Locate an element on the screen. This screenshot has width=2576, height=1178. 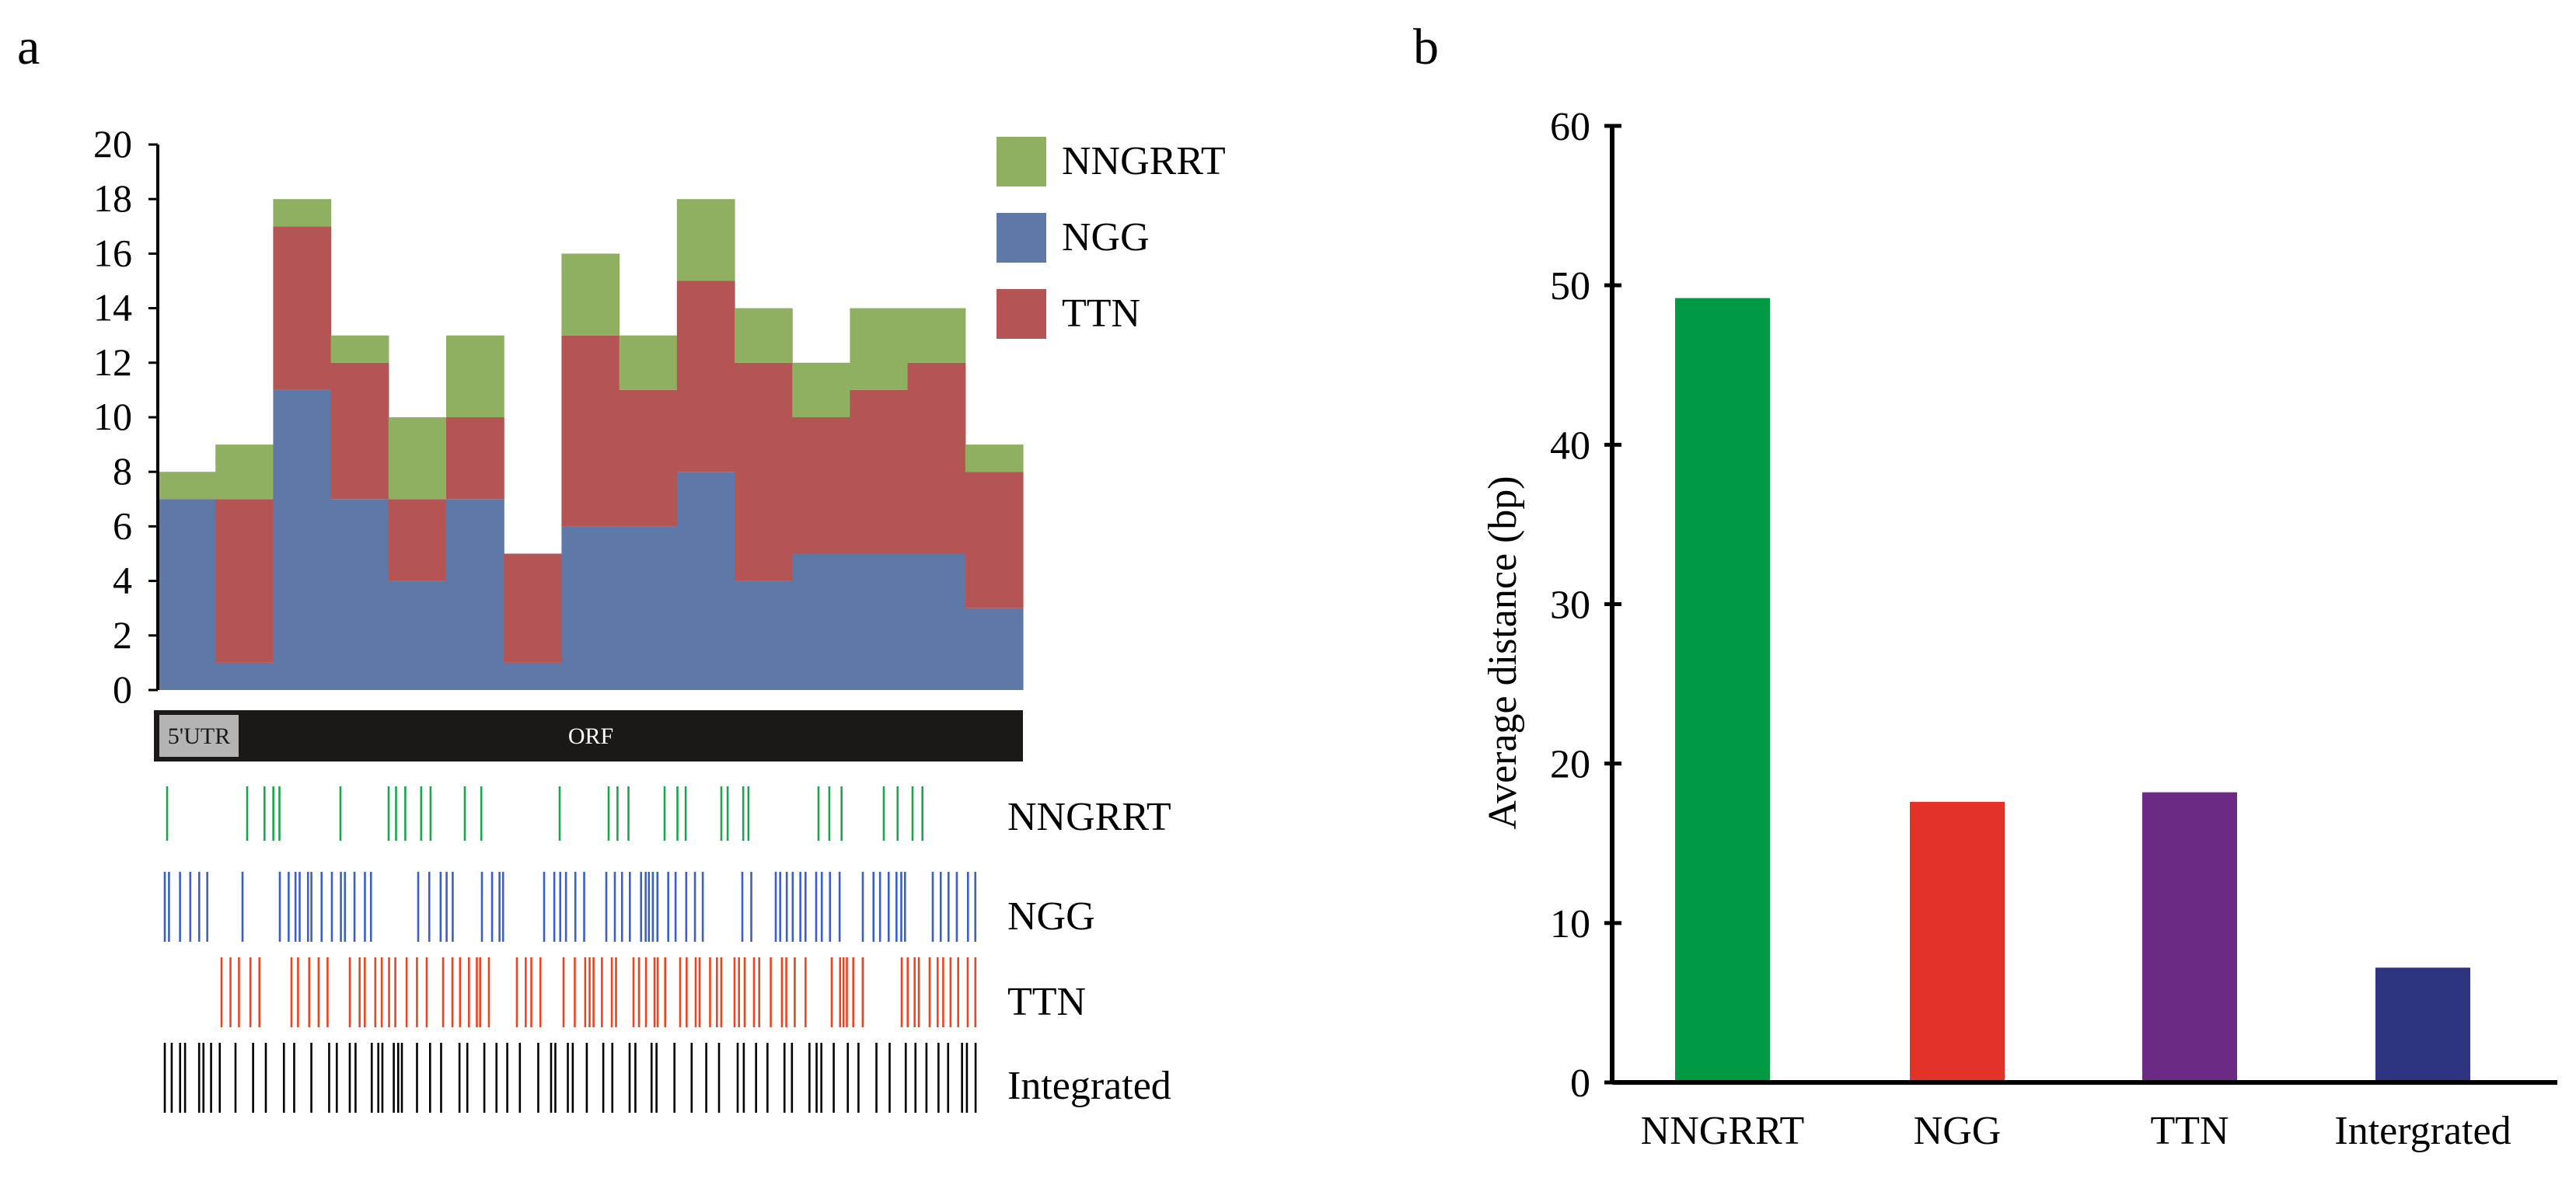
legend-label-ngg: NGG is located at coordinates (1106, 237).